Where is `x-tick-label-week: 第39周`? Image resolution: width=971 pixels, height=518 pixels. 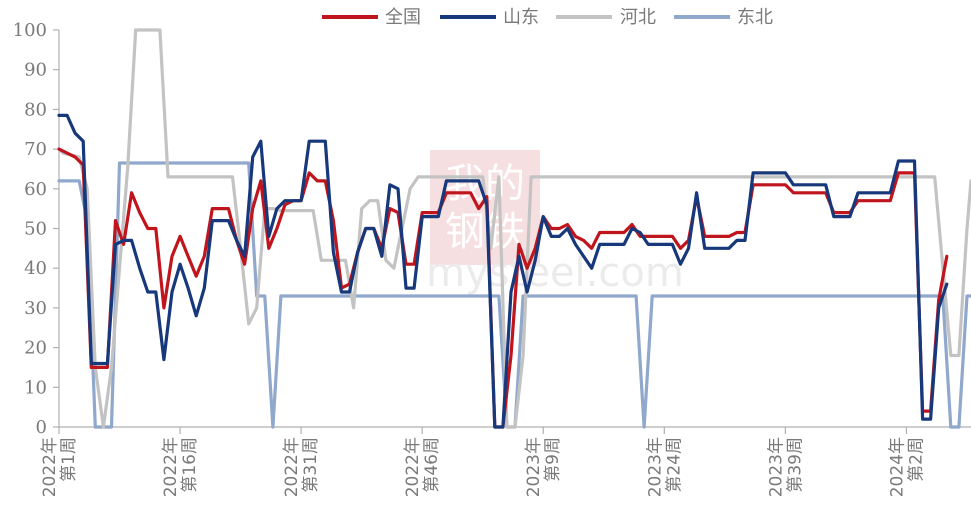 x-tick-label-week: 第39周 is located at coordinates (795, 465).